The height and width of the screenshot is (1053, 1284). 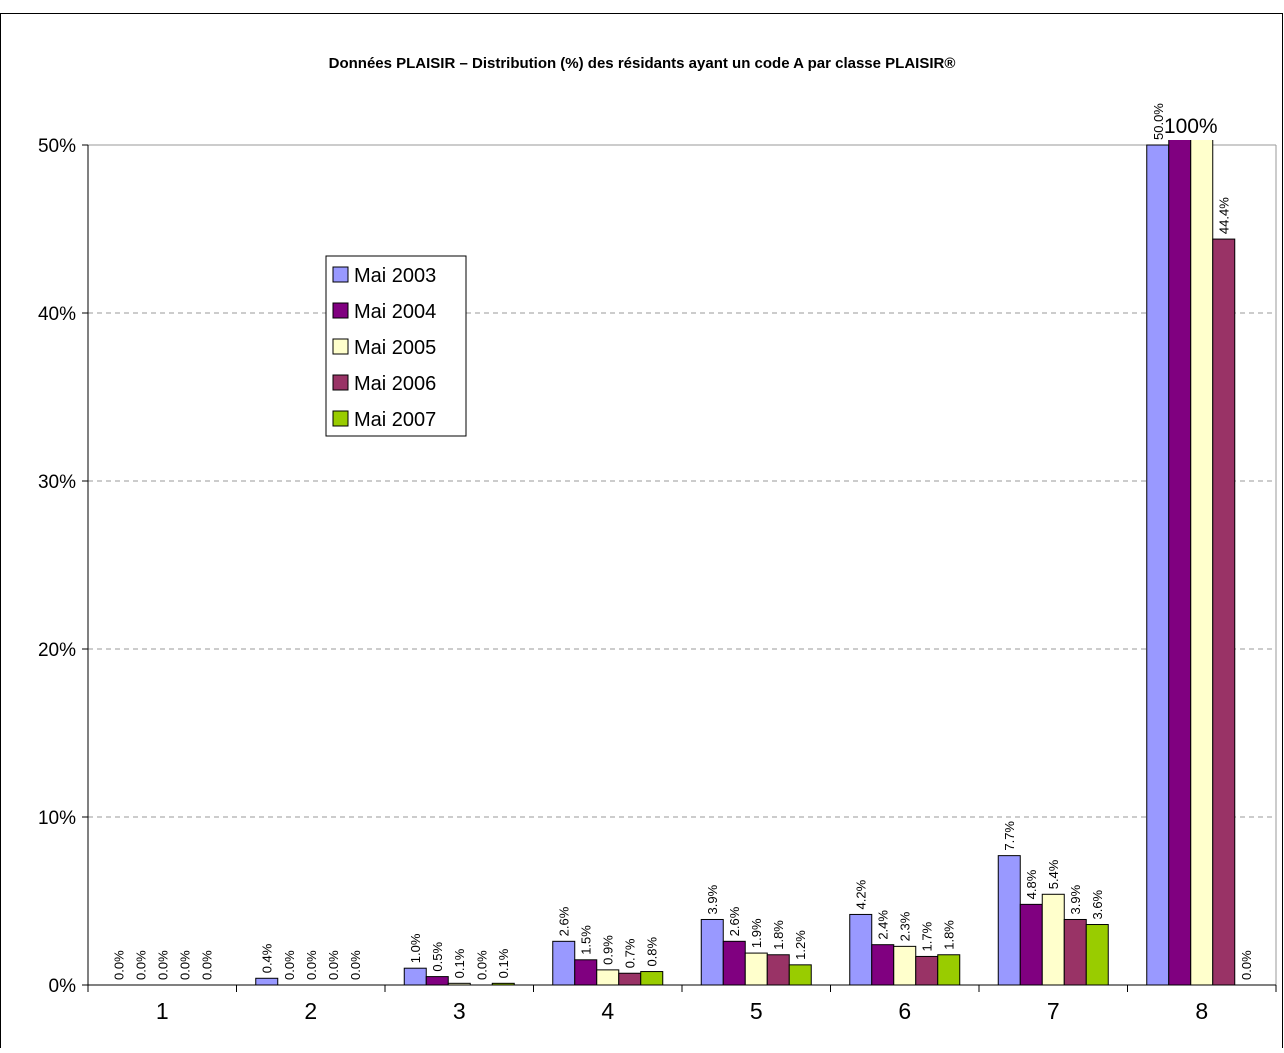 What do you see at coordinates (57, 314) in the screenshot?
I see `y-tick-label: 40%` at bounding box center [57, 314].